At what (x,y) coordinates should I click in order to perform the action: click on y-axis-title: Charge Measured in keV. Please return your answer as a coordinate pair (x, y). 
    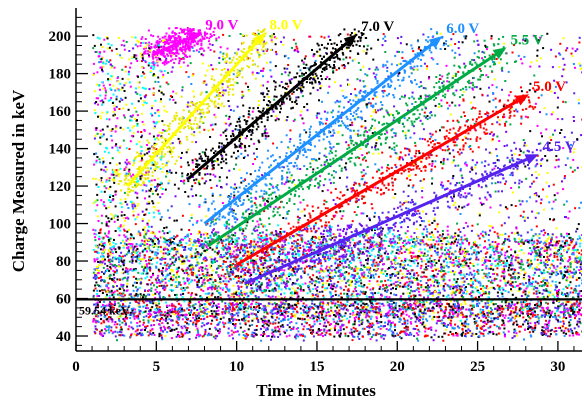
    Looking at the image, I should click on (18, 180).